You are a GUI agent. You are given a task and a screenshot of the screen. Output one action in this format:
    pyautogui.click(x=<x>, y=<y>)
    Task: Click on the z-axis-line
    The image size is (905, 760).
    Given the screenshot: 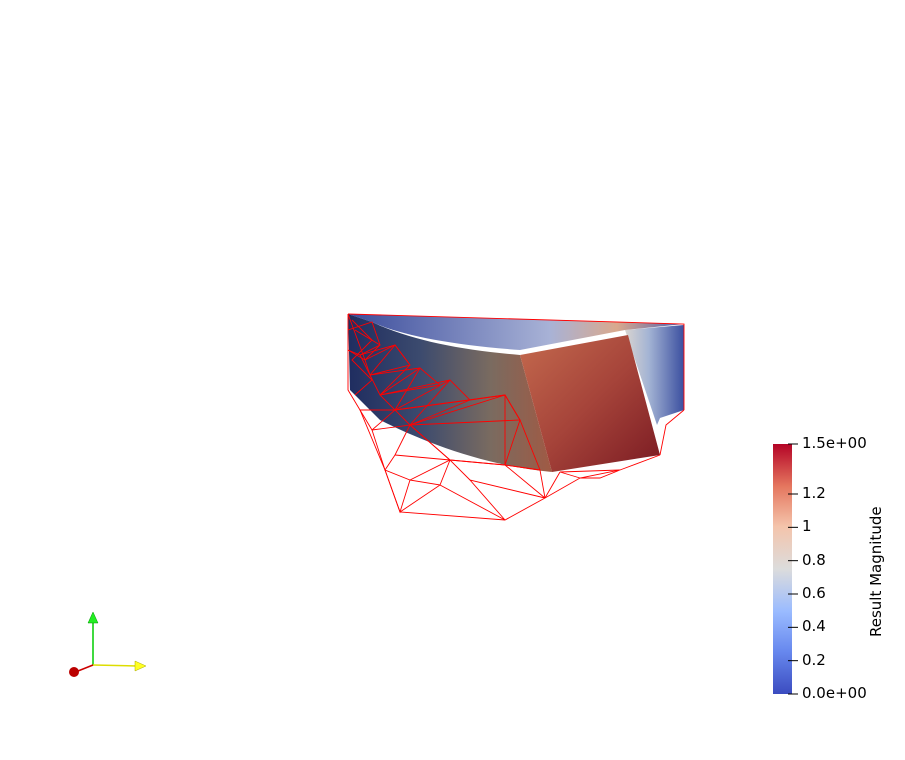 What is the action you would take?
    pyautogui.click(x=85, y=668)
    